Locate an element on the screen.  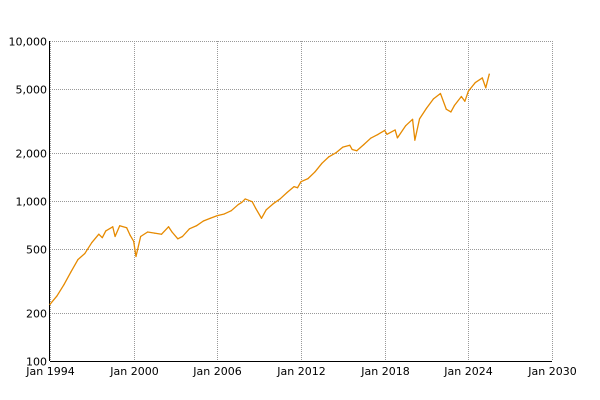
y-tick-label: 200 is located at coordinates (36, 314).